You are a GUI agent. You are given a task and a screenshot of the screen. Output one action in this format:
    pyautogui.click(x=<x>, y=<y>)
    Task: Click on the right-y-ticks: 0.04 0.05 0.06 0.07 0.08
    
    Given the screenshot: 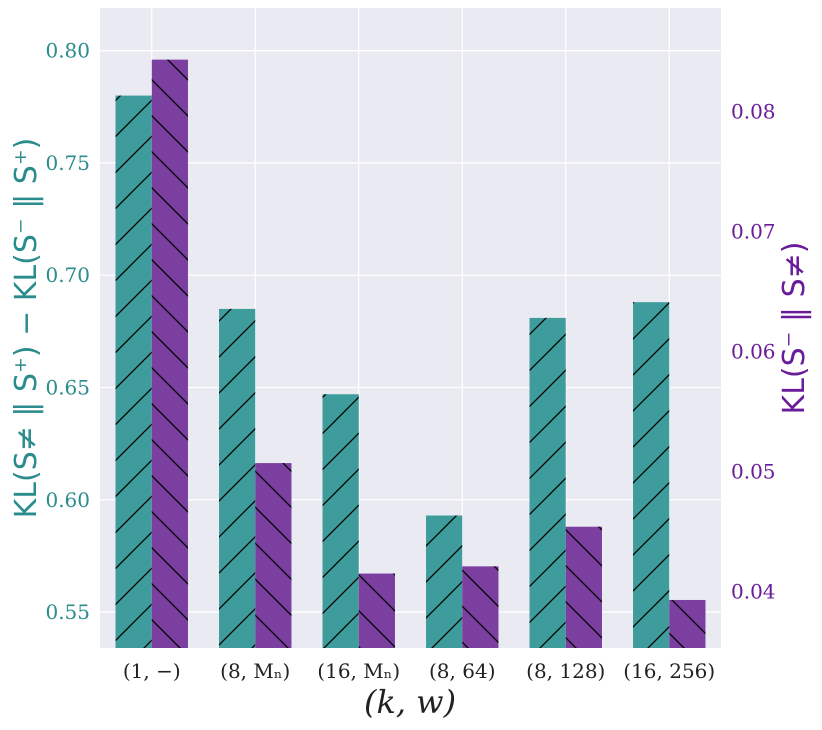 What is the action you would take?
    pyautogui.click(x=753, y=351)
    